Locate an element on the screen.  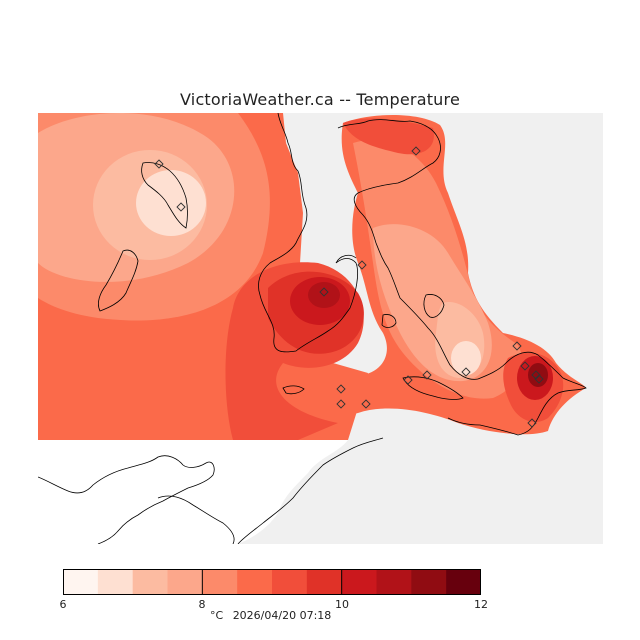
unit-label: °C is located at coordinates (217, 615).